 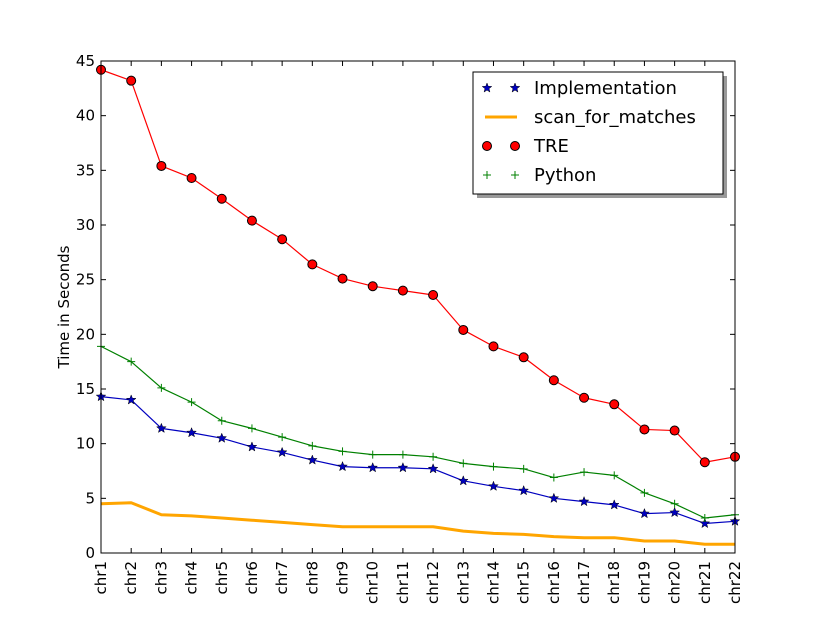 I want to click on x-tick-label: chr18, so click(x=614, y=582).